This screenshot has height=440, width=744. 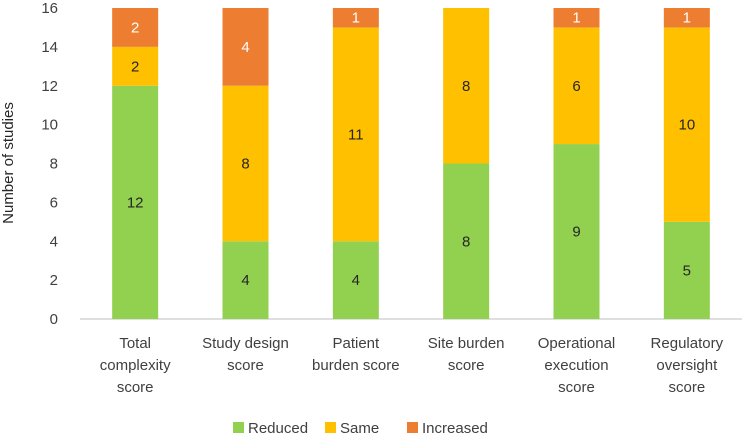 I want to click on data-label-reduced: 9, so click(x=576, y=232).